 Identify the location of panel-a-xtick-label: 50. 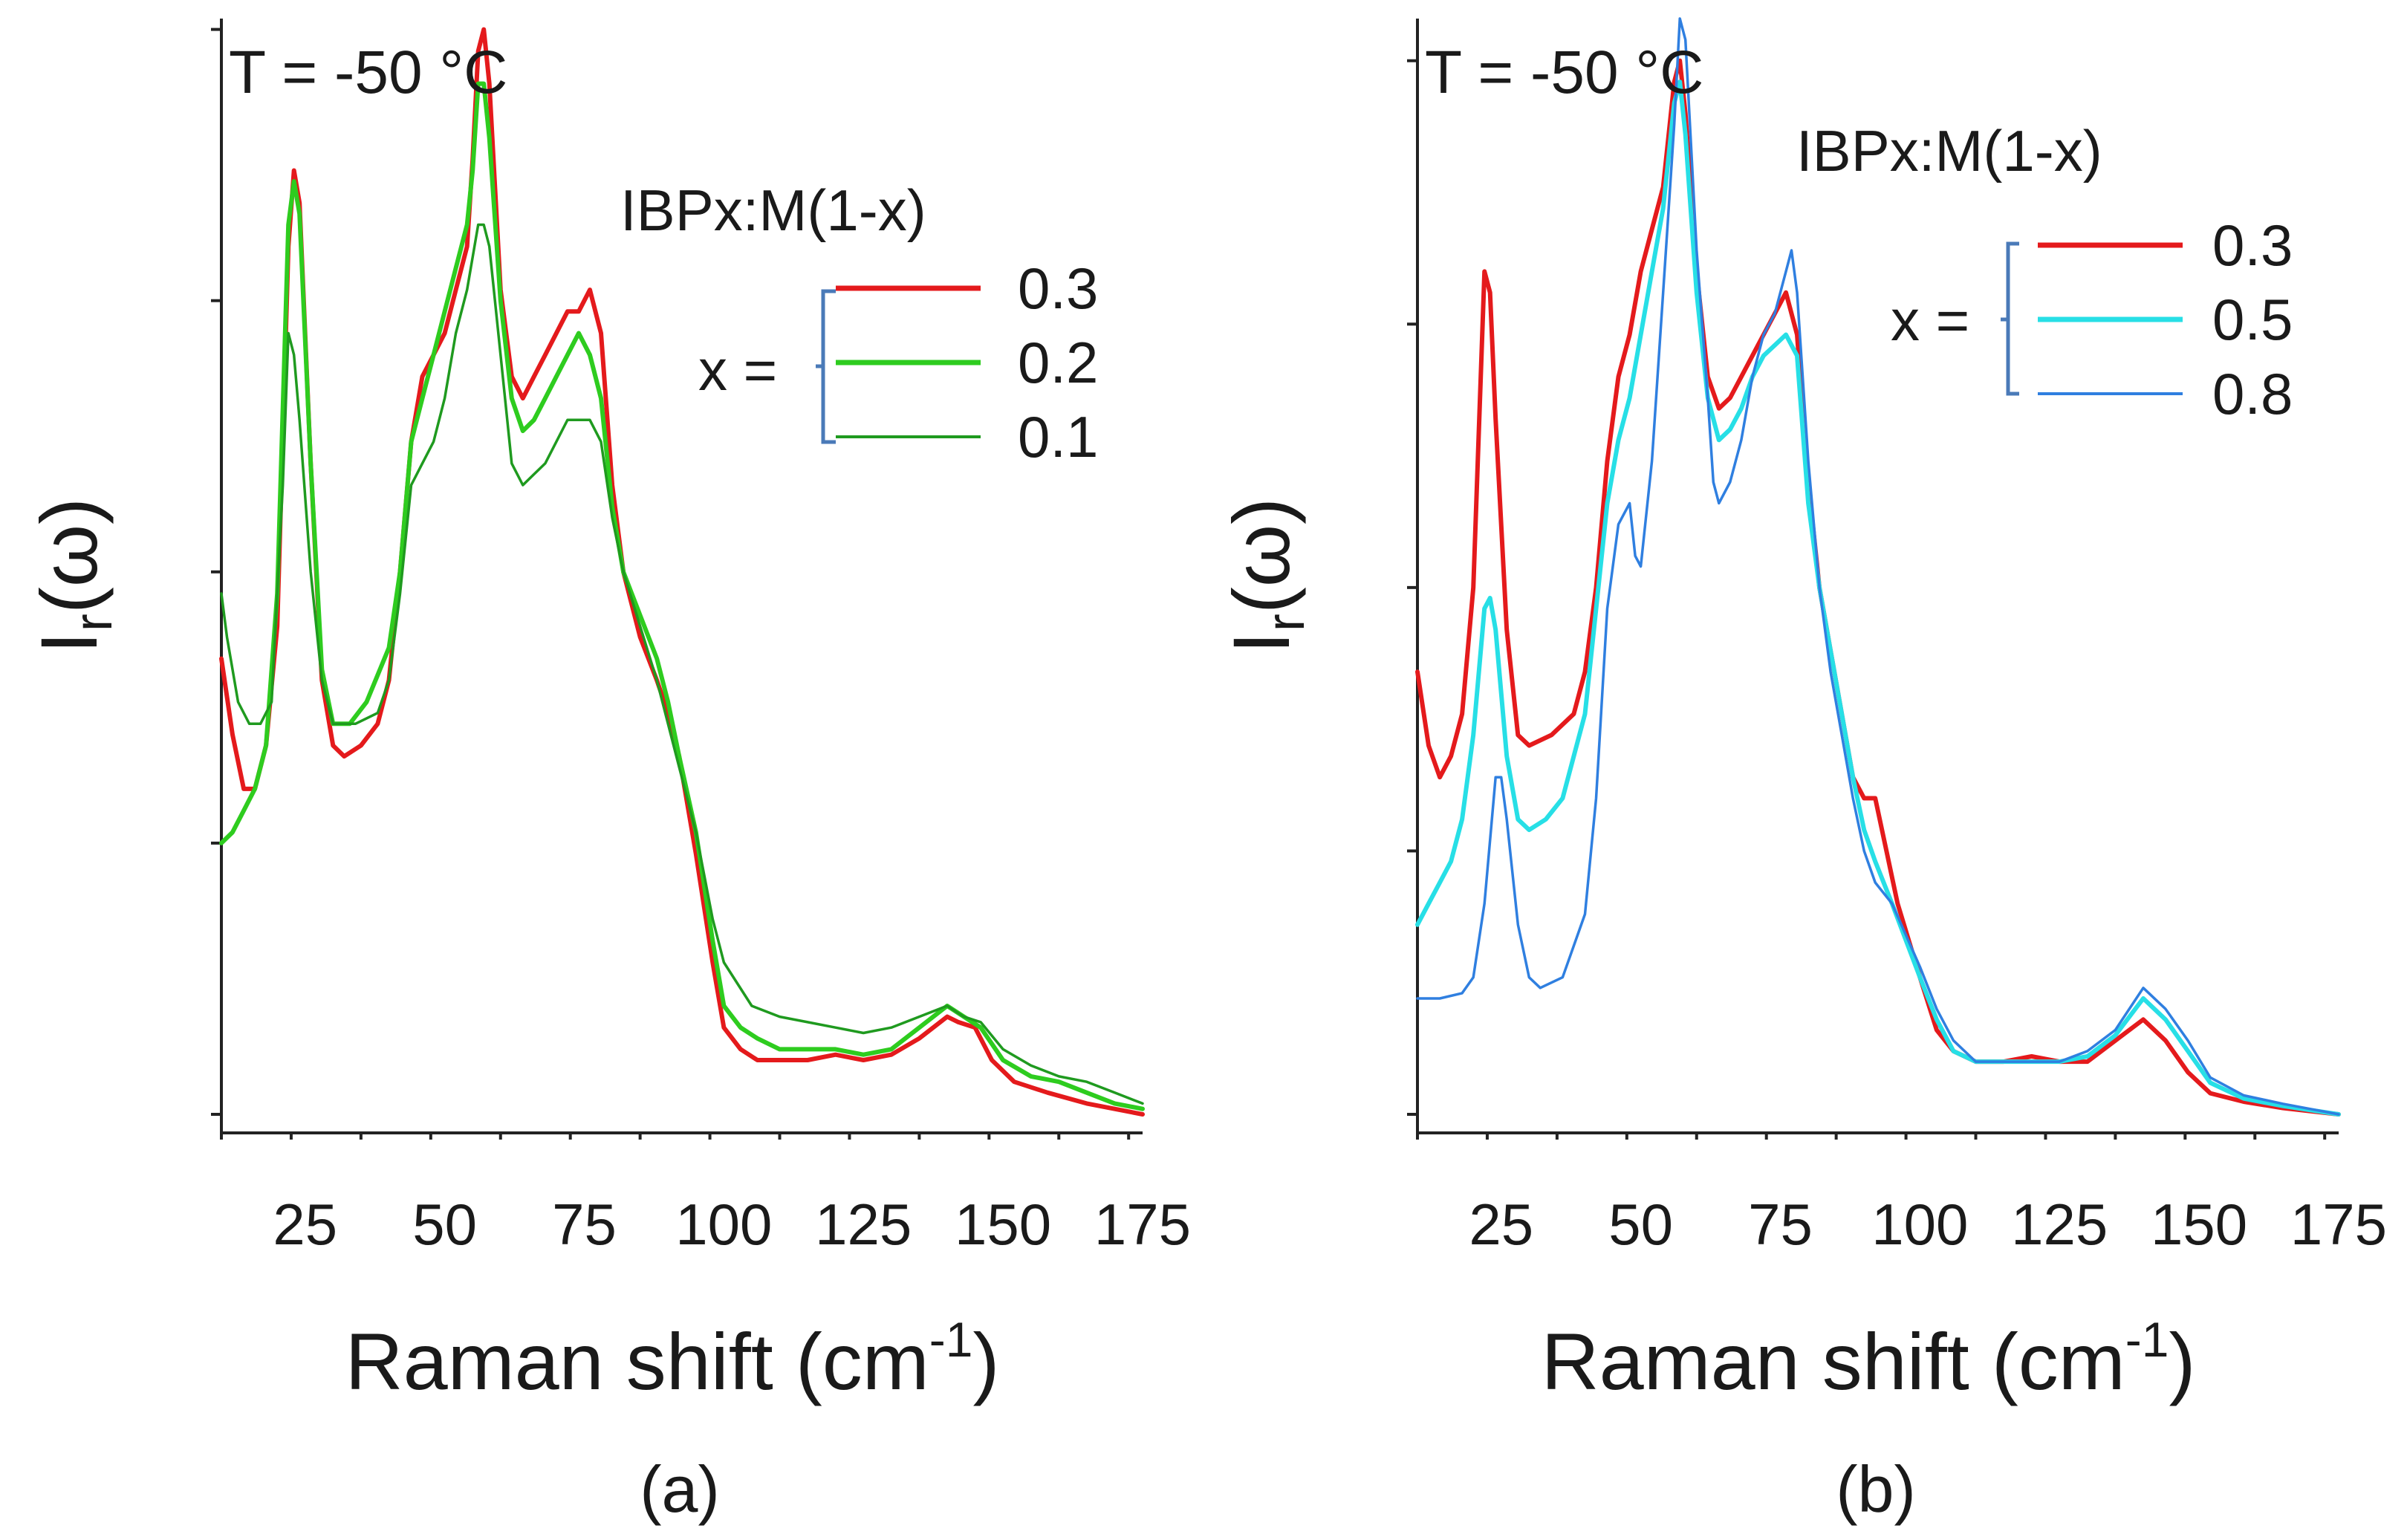
(444, 1224).